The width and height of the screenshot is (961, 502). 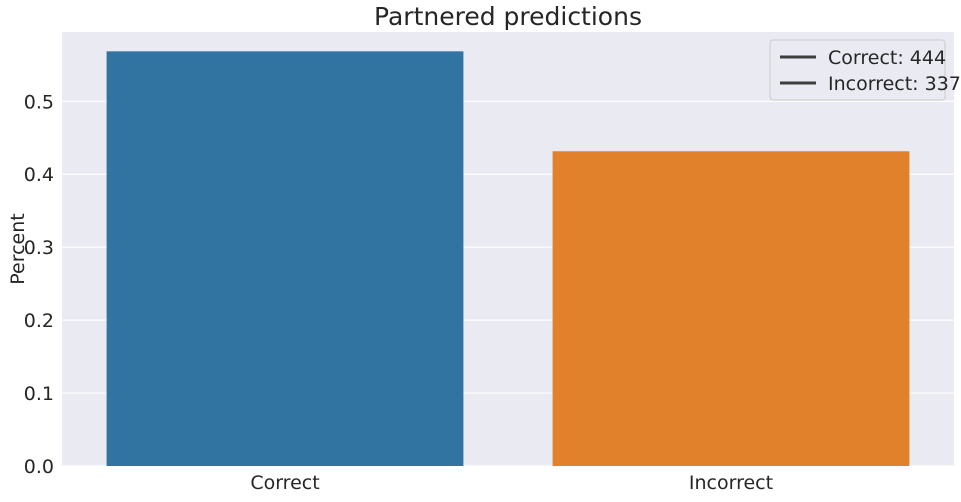 What do you see at coordinates (39, 321) in the screenshot?
I see `y-tick-label: 0.2` at bounding box center [39, 321].